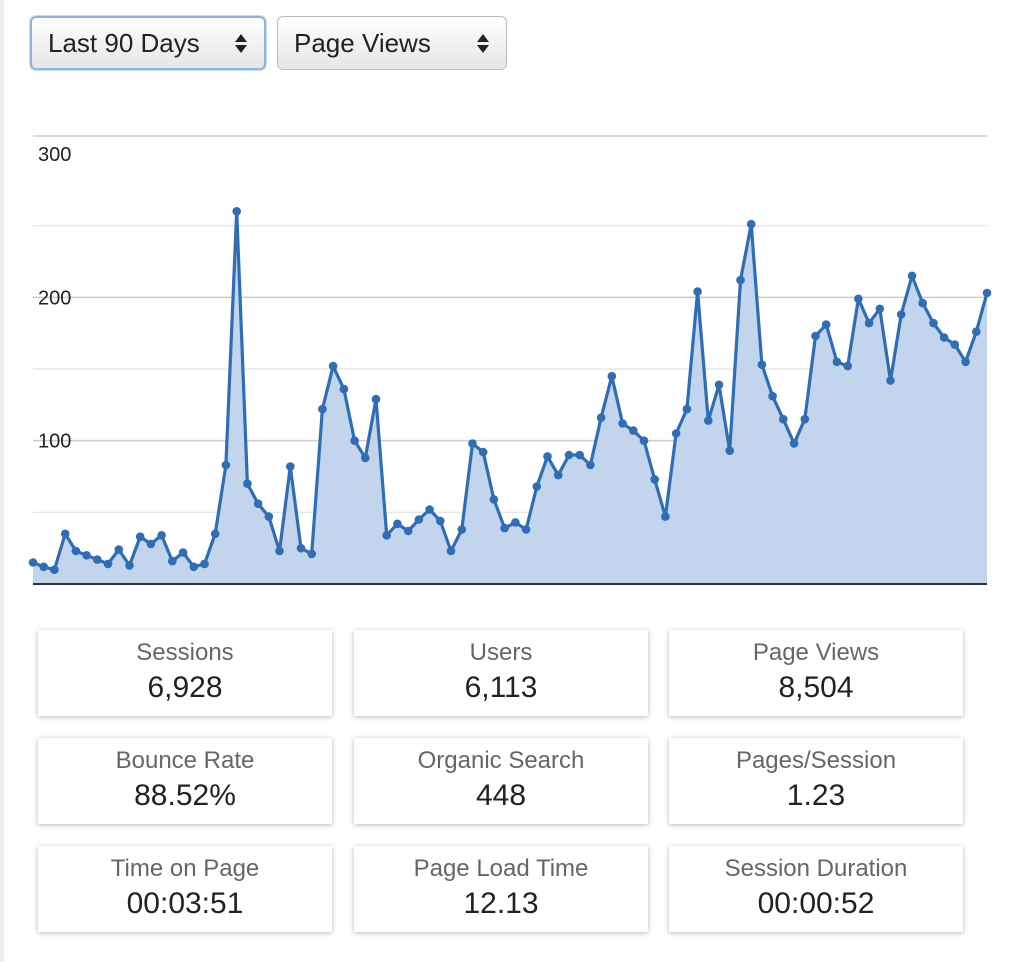 The height and width of the screenshot is (962, 1016). I want to click on stat-card-organic-search: Organic Search 448, so click(501, 781).